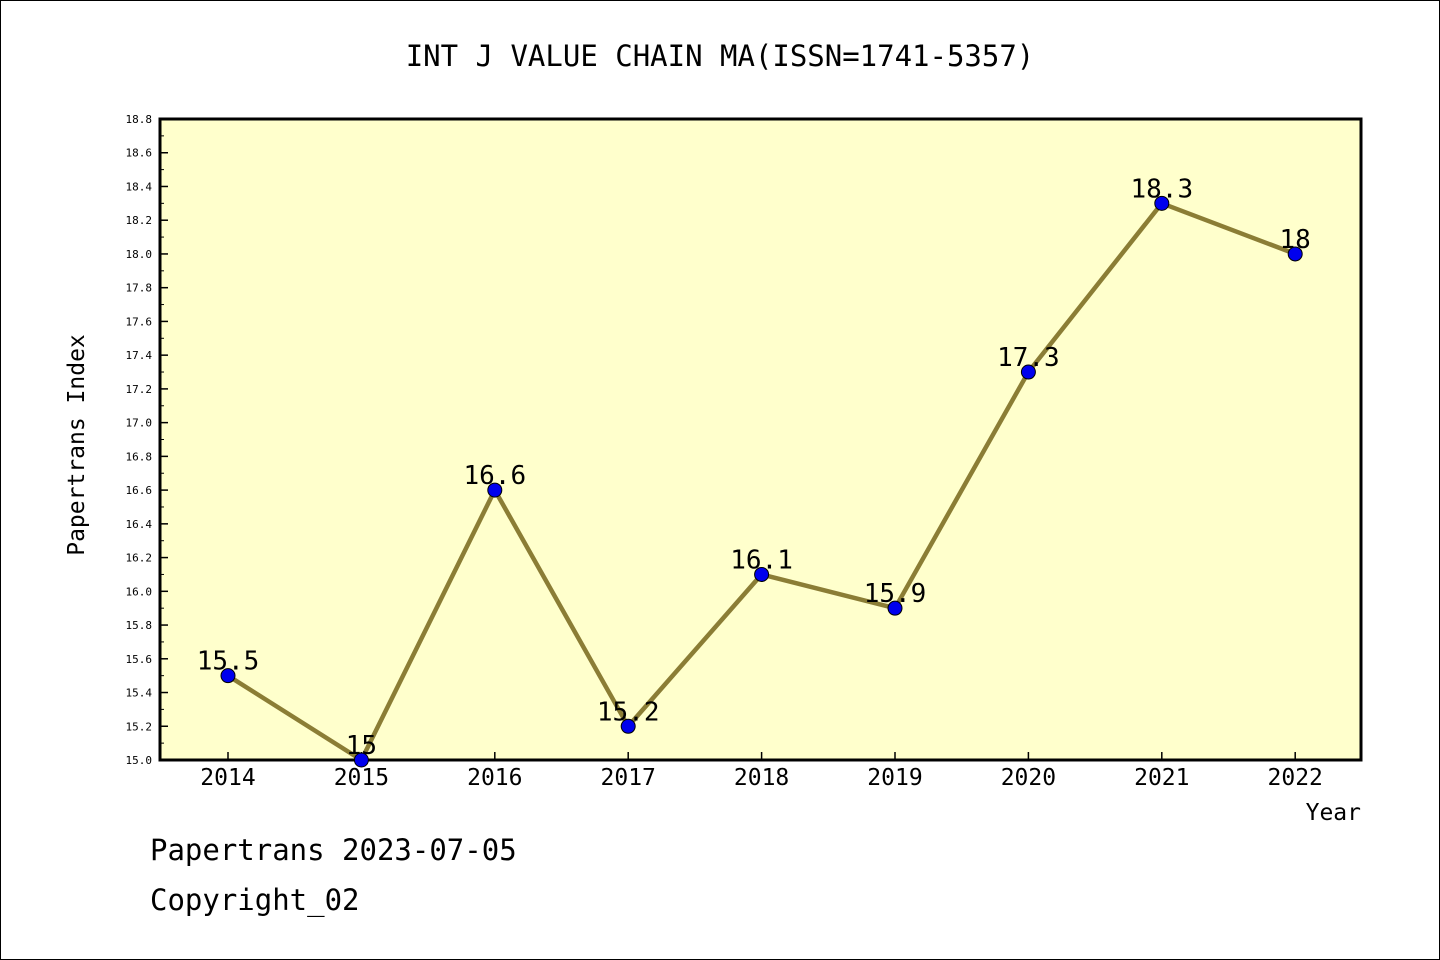  What do you see at coordinates (77, 445) in the screenshot?
I see `y-axis-label: Papertrans Index` at bounding box center [77, 445].